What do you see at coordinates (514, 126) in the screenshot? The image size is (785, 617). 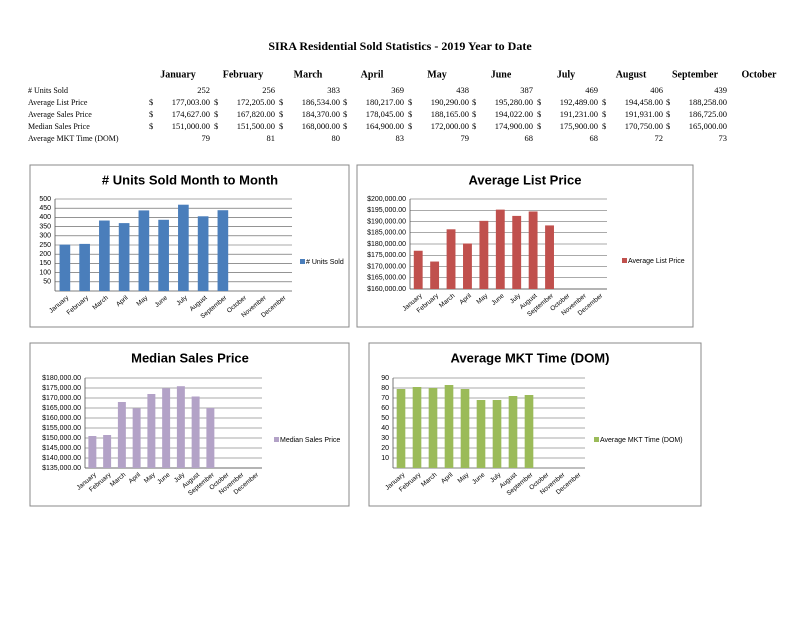 I see `cell-value: 174,900.00` at bounding box center [514, 126].